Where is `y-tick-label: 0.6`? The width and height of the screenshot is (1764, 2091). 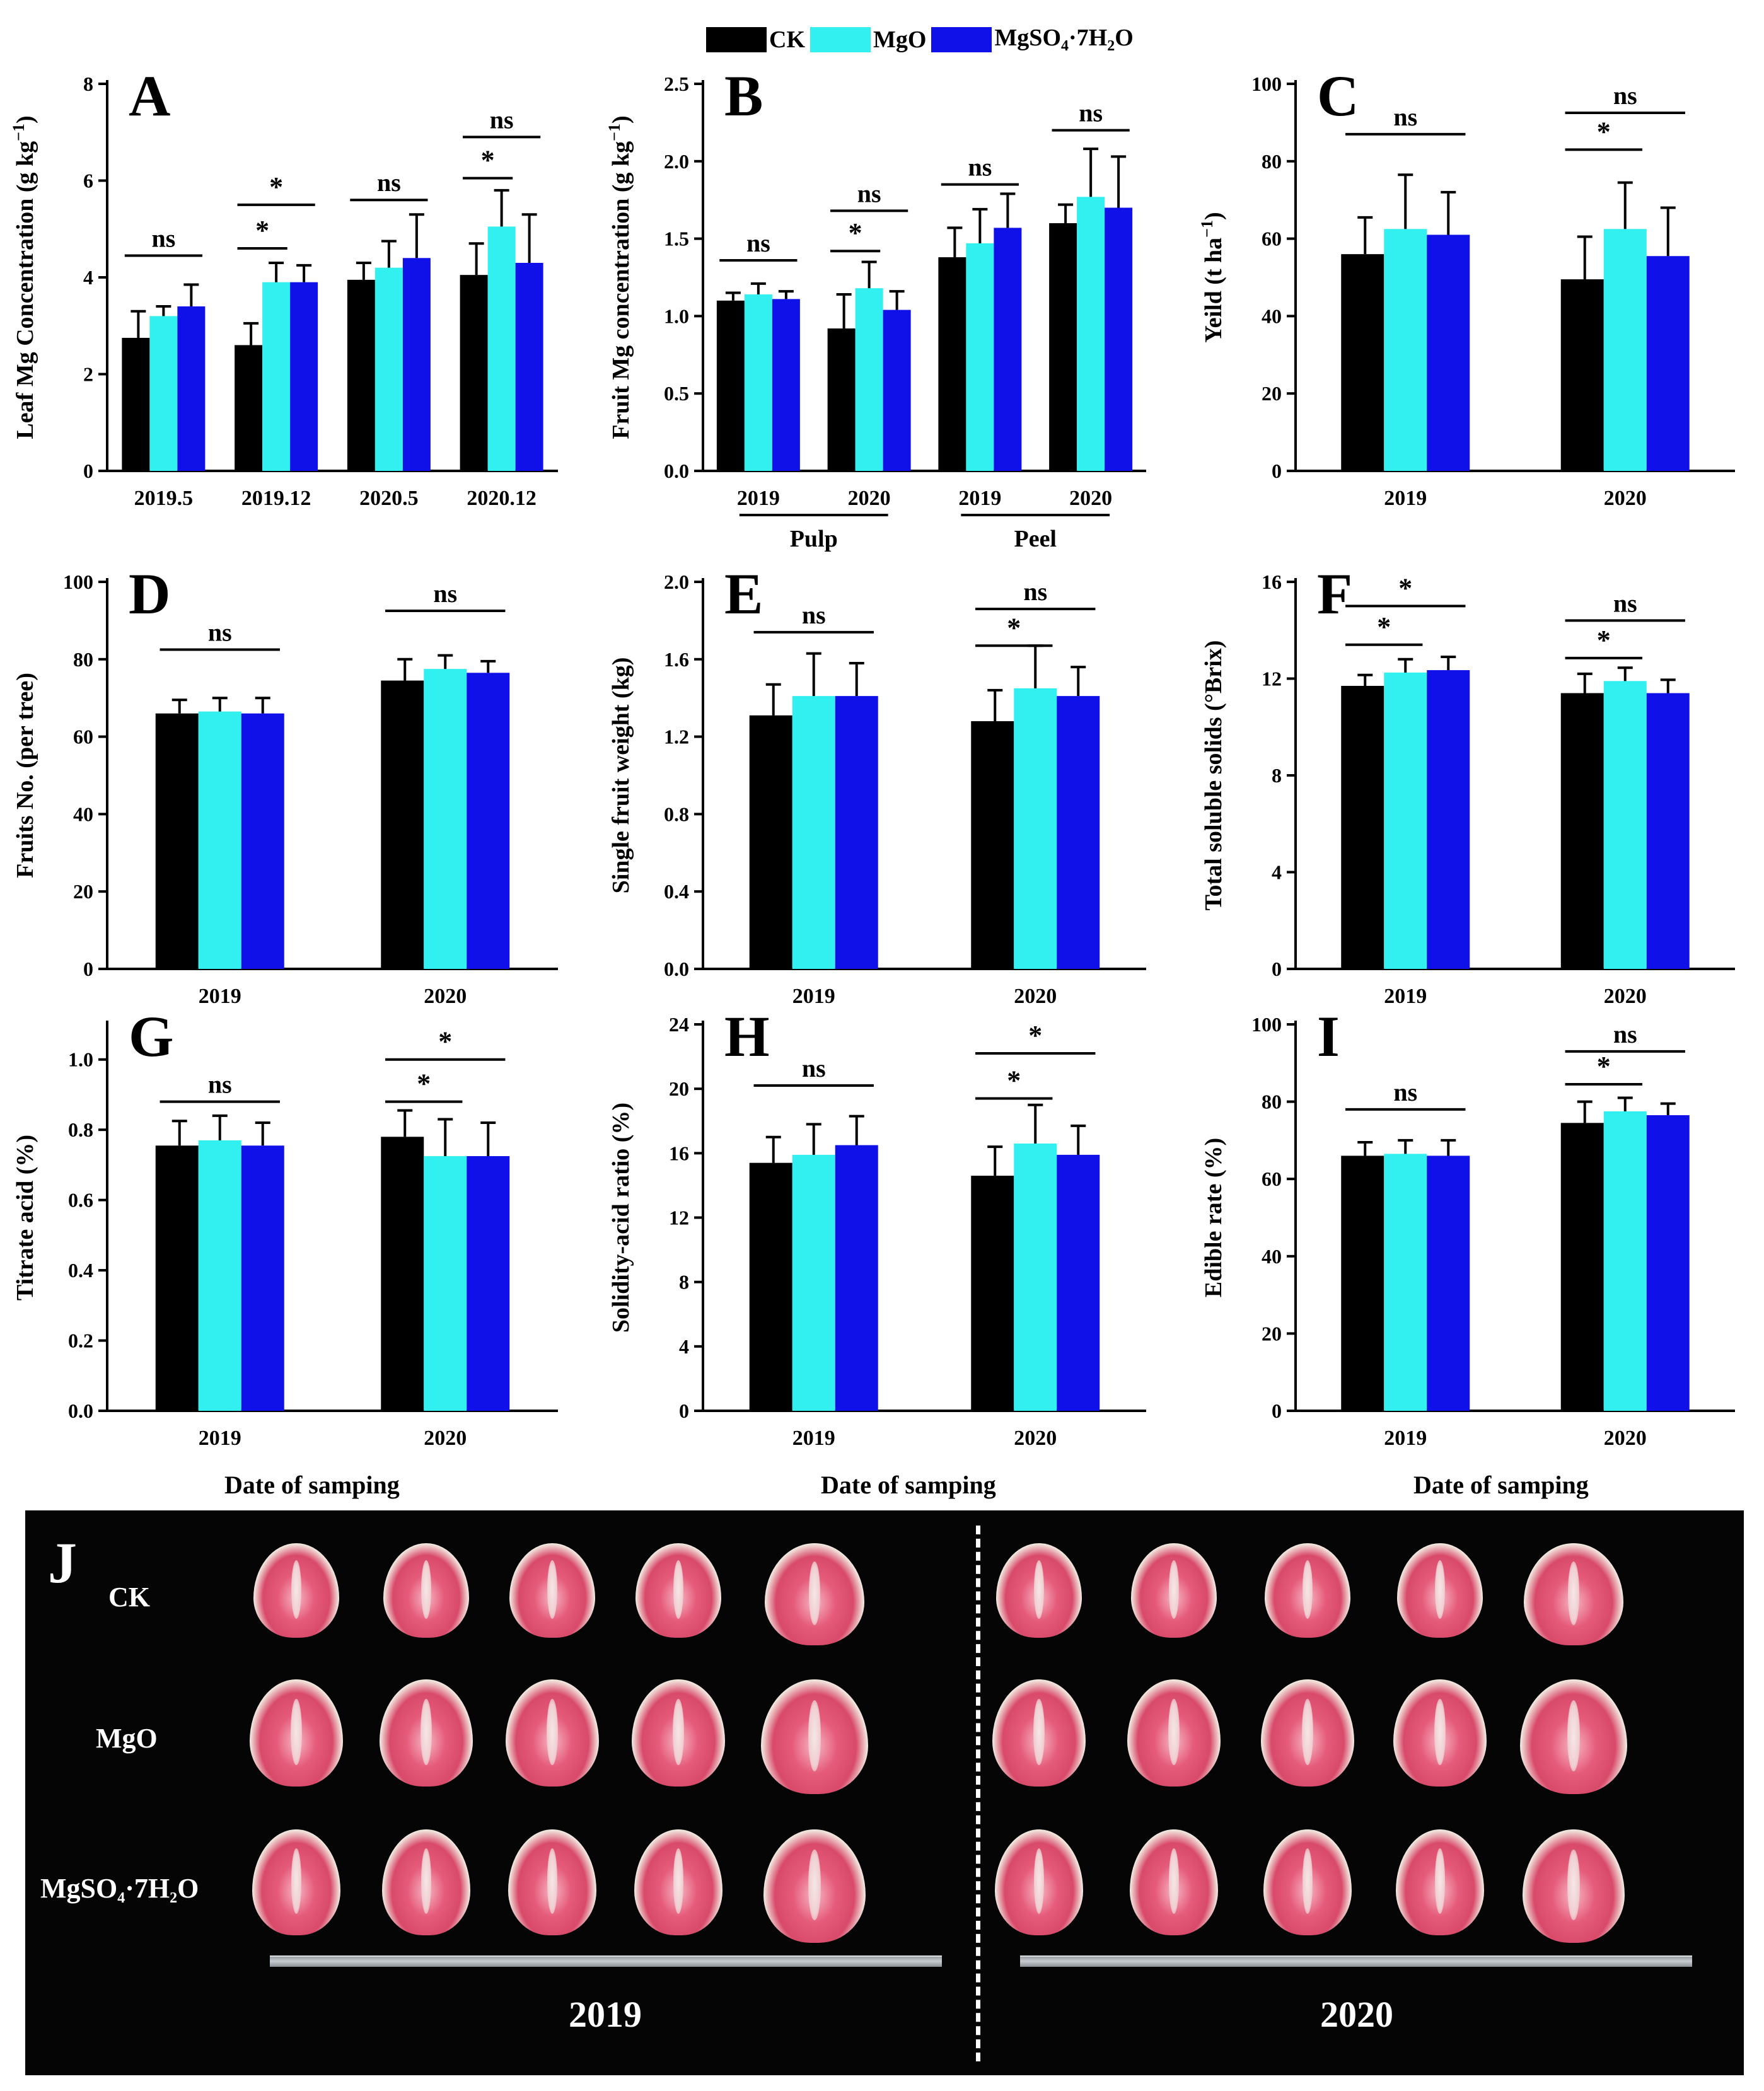 y-tick-label: 0.6 is located at coordinates (80, 1201).